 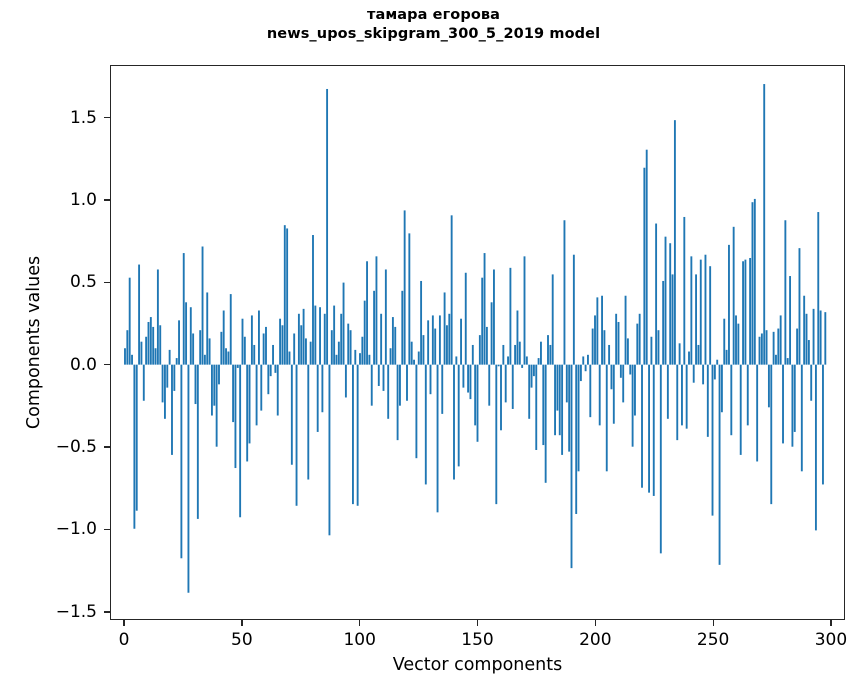 I want to click on chart-title-line-1: тамара егорова, so click(x=433, y=15).